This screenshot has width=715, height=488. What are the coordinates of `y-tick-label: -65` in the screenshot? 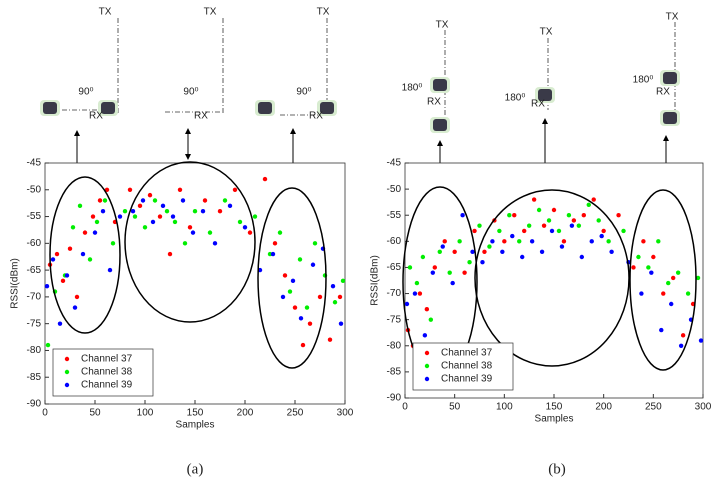 It's located at (394, 267).